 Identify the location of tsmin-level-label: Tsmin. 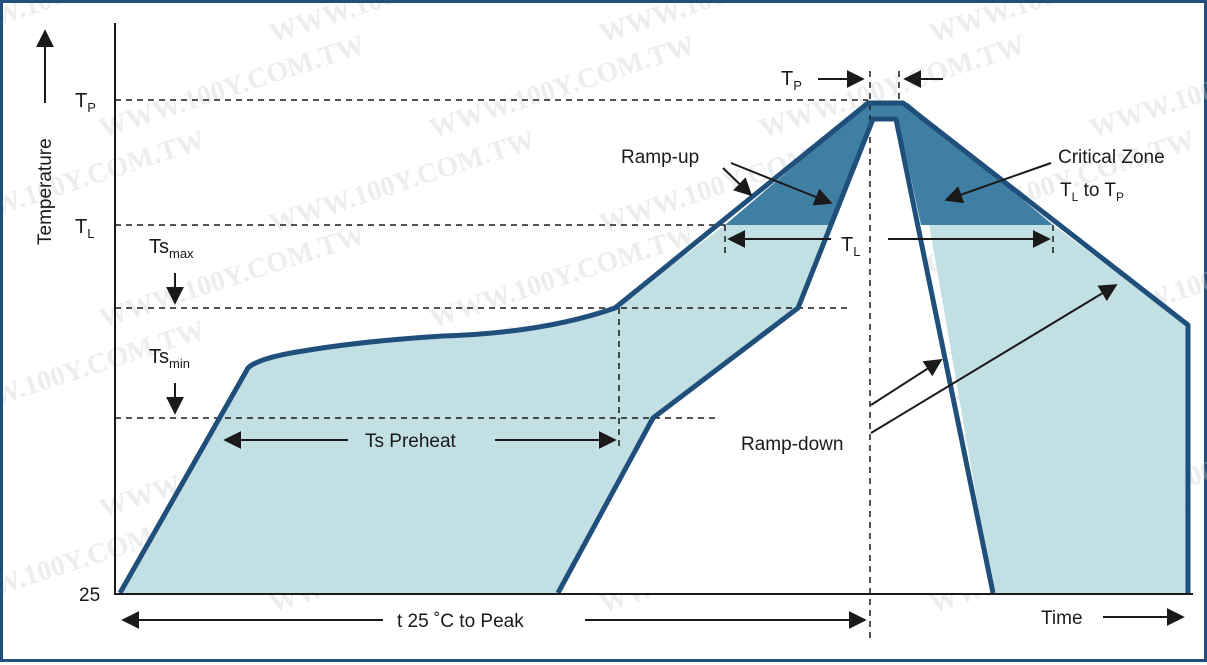
(169, 358).